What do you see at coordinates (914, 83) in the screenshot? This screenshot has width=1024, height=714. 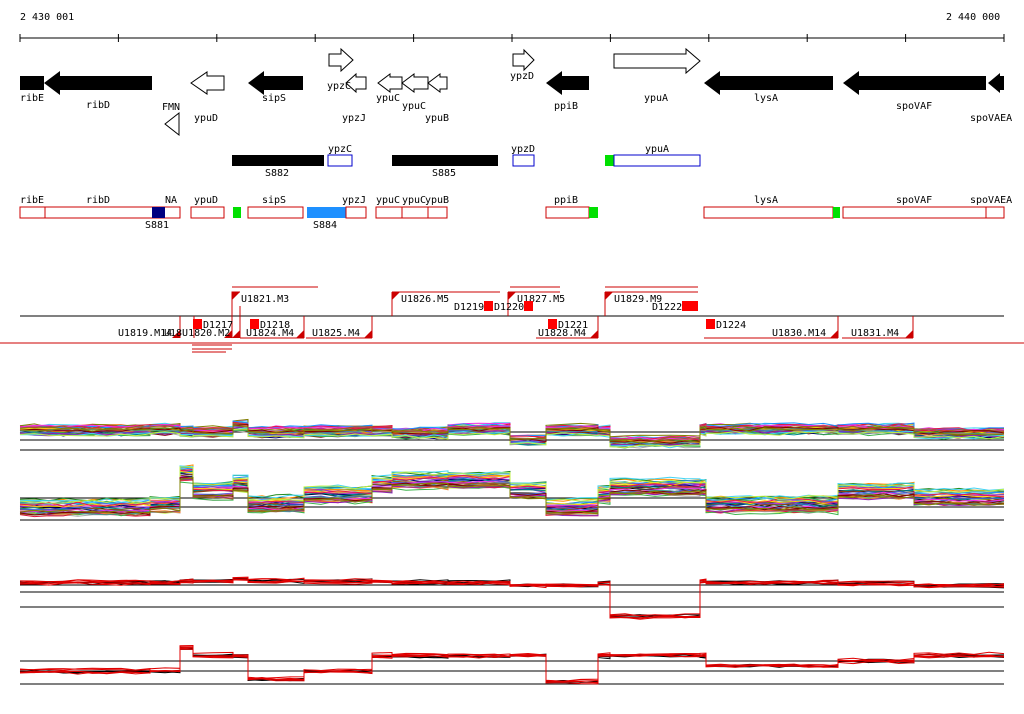 I see `gene-spoVAF` at bounding box center [914, 83].